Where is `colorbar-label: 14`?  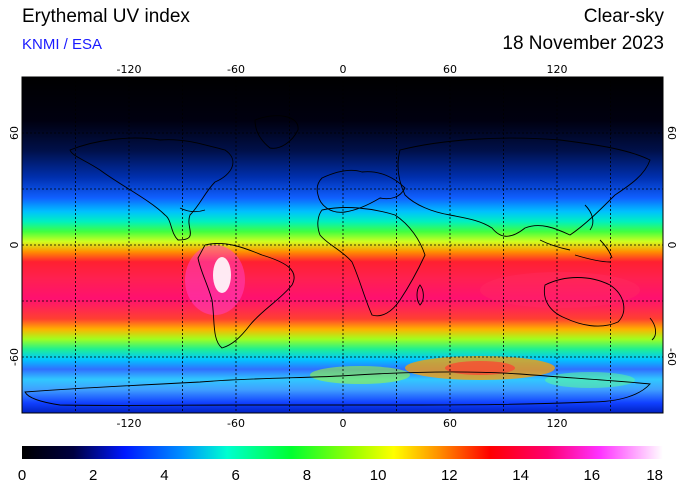 colorbar-label: 14 is located at coordinates (520, 475).